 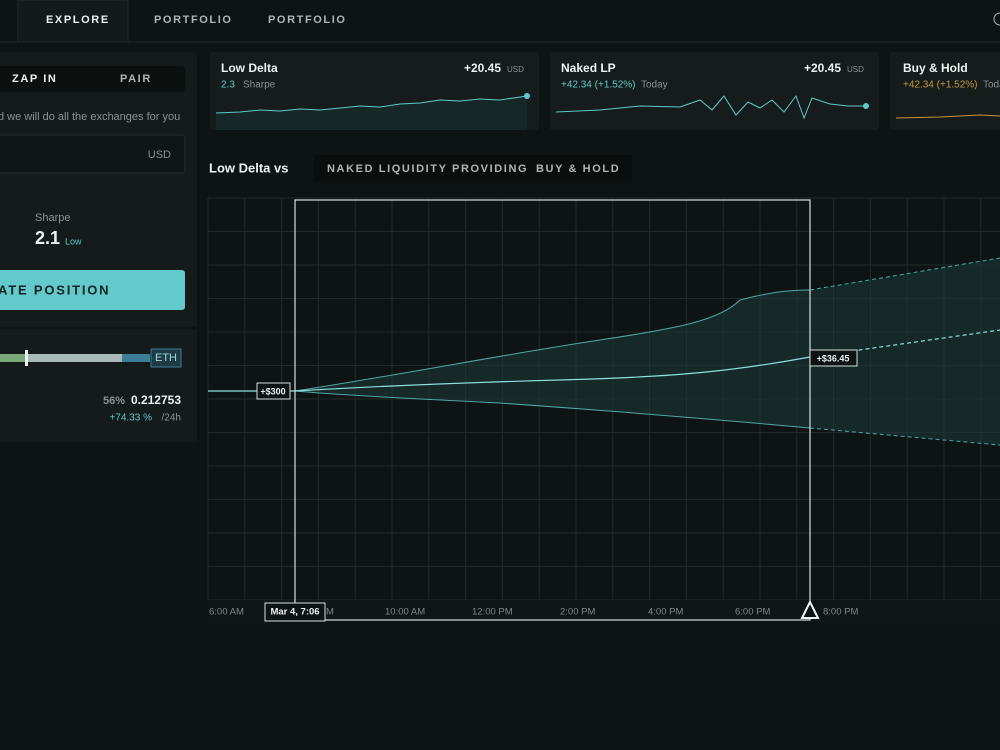 What do you see at coordinates (78, 20) in the screenshot?
I see `nav-tab: EXPLORE` at bounding box center [78, 20].